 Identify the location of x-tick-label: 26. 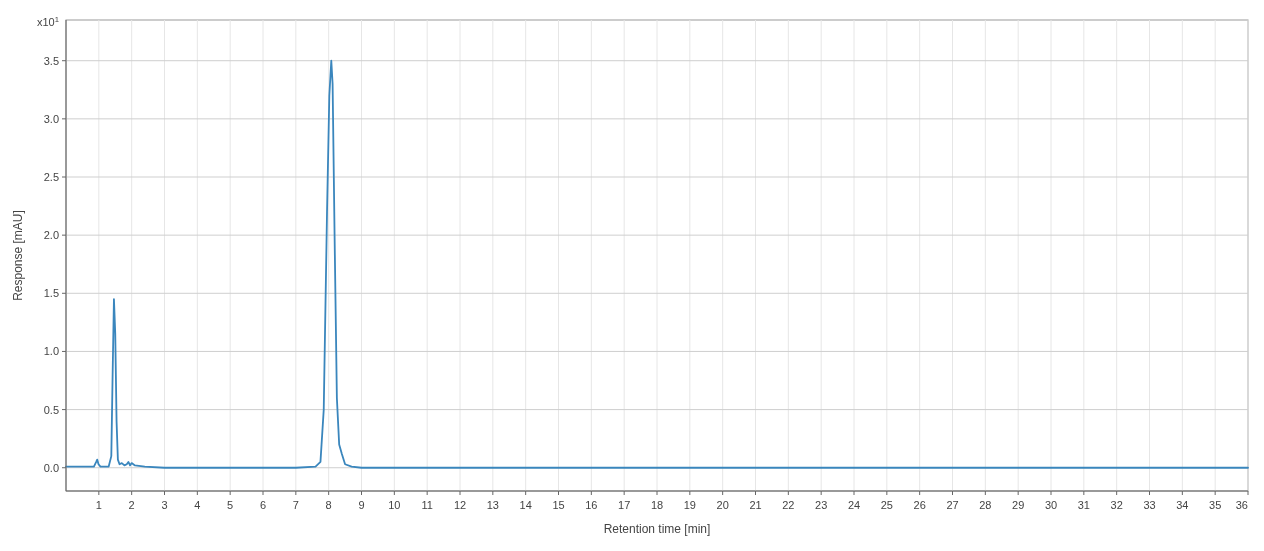
(919, 505).